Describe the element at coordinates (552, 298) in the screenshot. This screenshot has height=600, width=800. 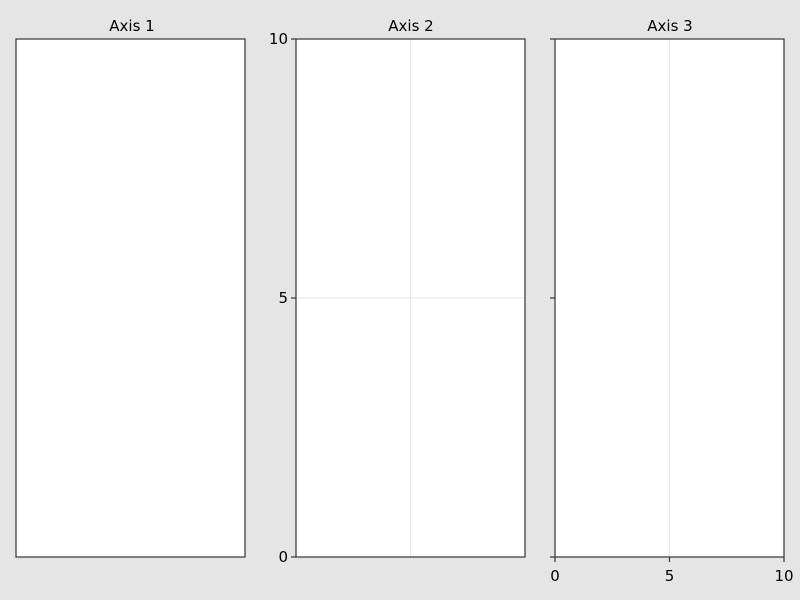
I see `axes-3-y-axis` at that location.